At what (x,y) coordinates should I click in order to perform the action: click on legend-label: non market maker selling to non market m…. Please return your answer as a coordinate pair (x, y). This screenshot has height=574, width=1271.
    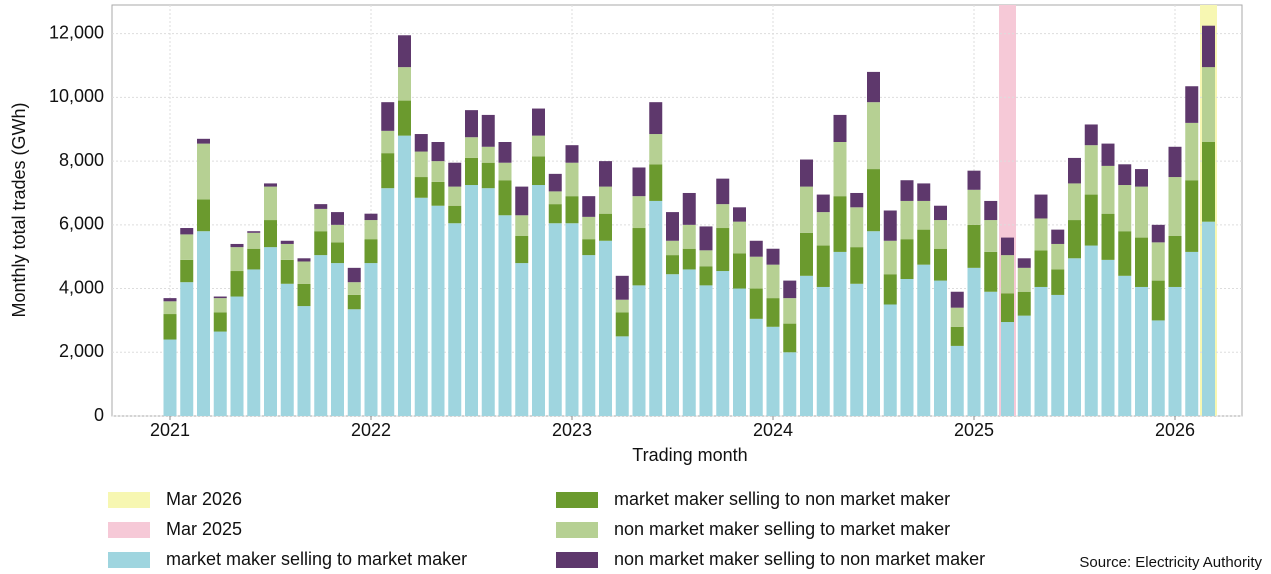
    Looking at the image, I should click on (799, 559).